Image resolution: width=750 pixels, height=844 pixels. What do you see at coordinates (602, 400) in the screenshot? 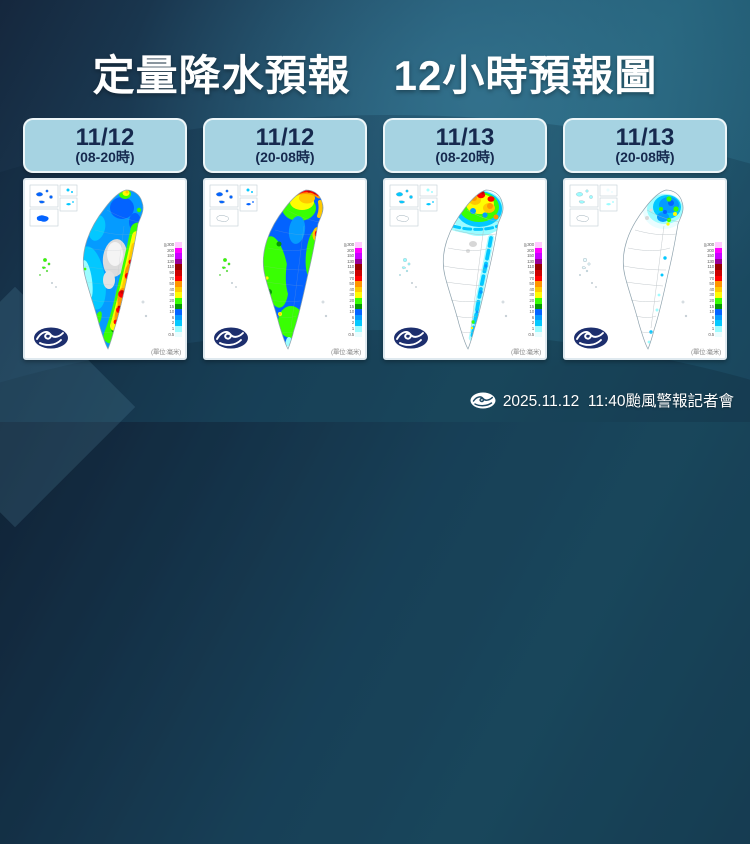
I see `footer-credit-bar: 2025.11.12 11:40颱風警報記者會` at bounding box center [602, 400].